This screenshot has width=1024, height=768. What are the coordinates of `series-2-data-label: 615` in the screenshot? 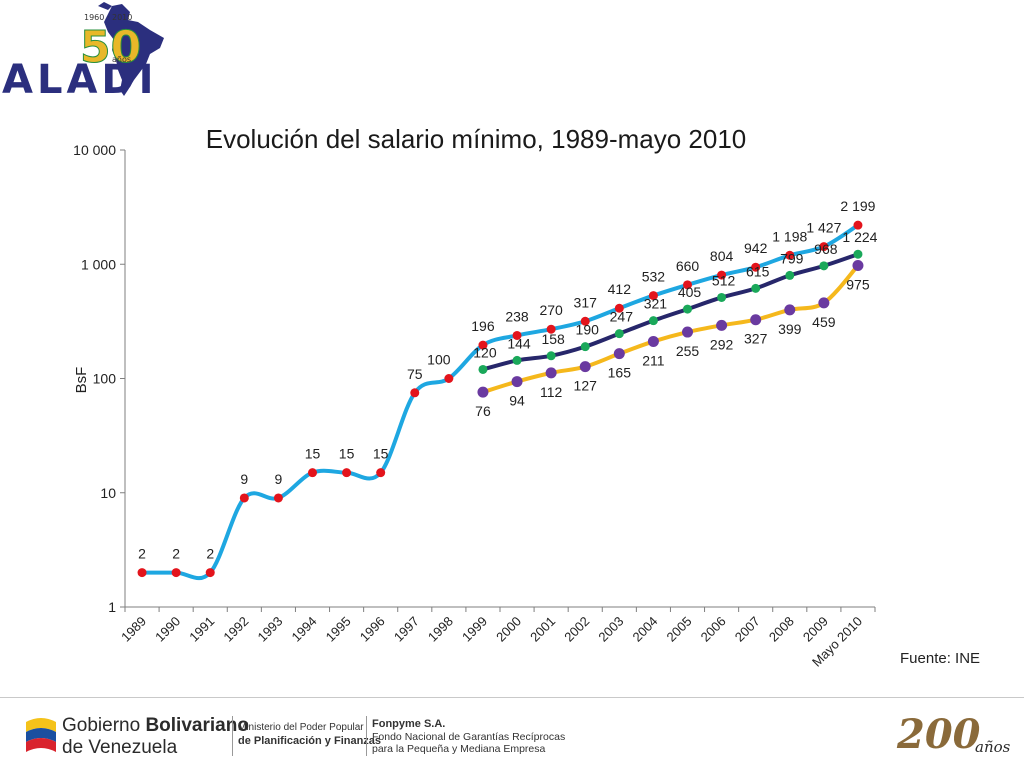 It's located at (758, 271).